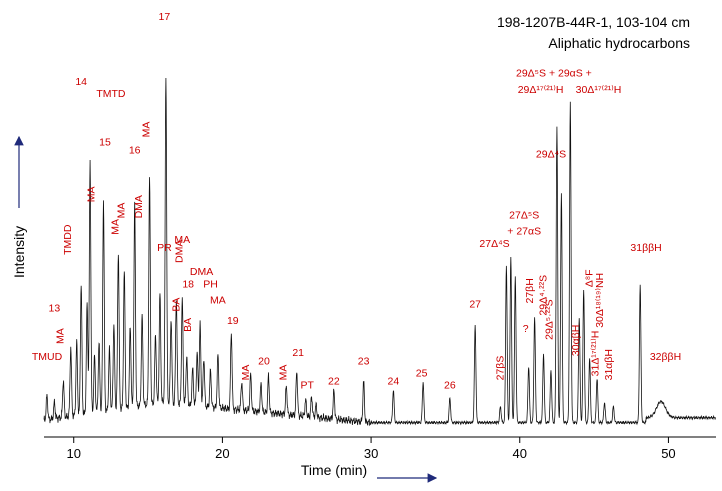 The height and width of the screenshot is (491, 722). Describe the element at coordinates (551, 155) in the screenshot. I see `peak-label: 29Δ⁴S` at that location.